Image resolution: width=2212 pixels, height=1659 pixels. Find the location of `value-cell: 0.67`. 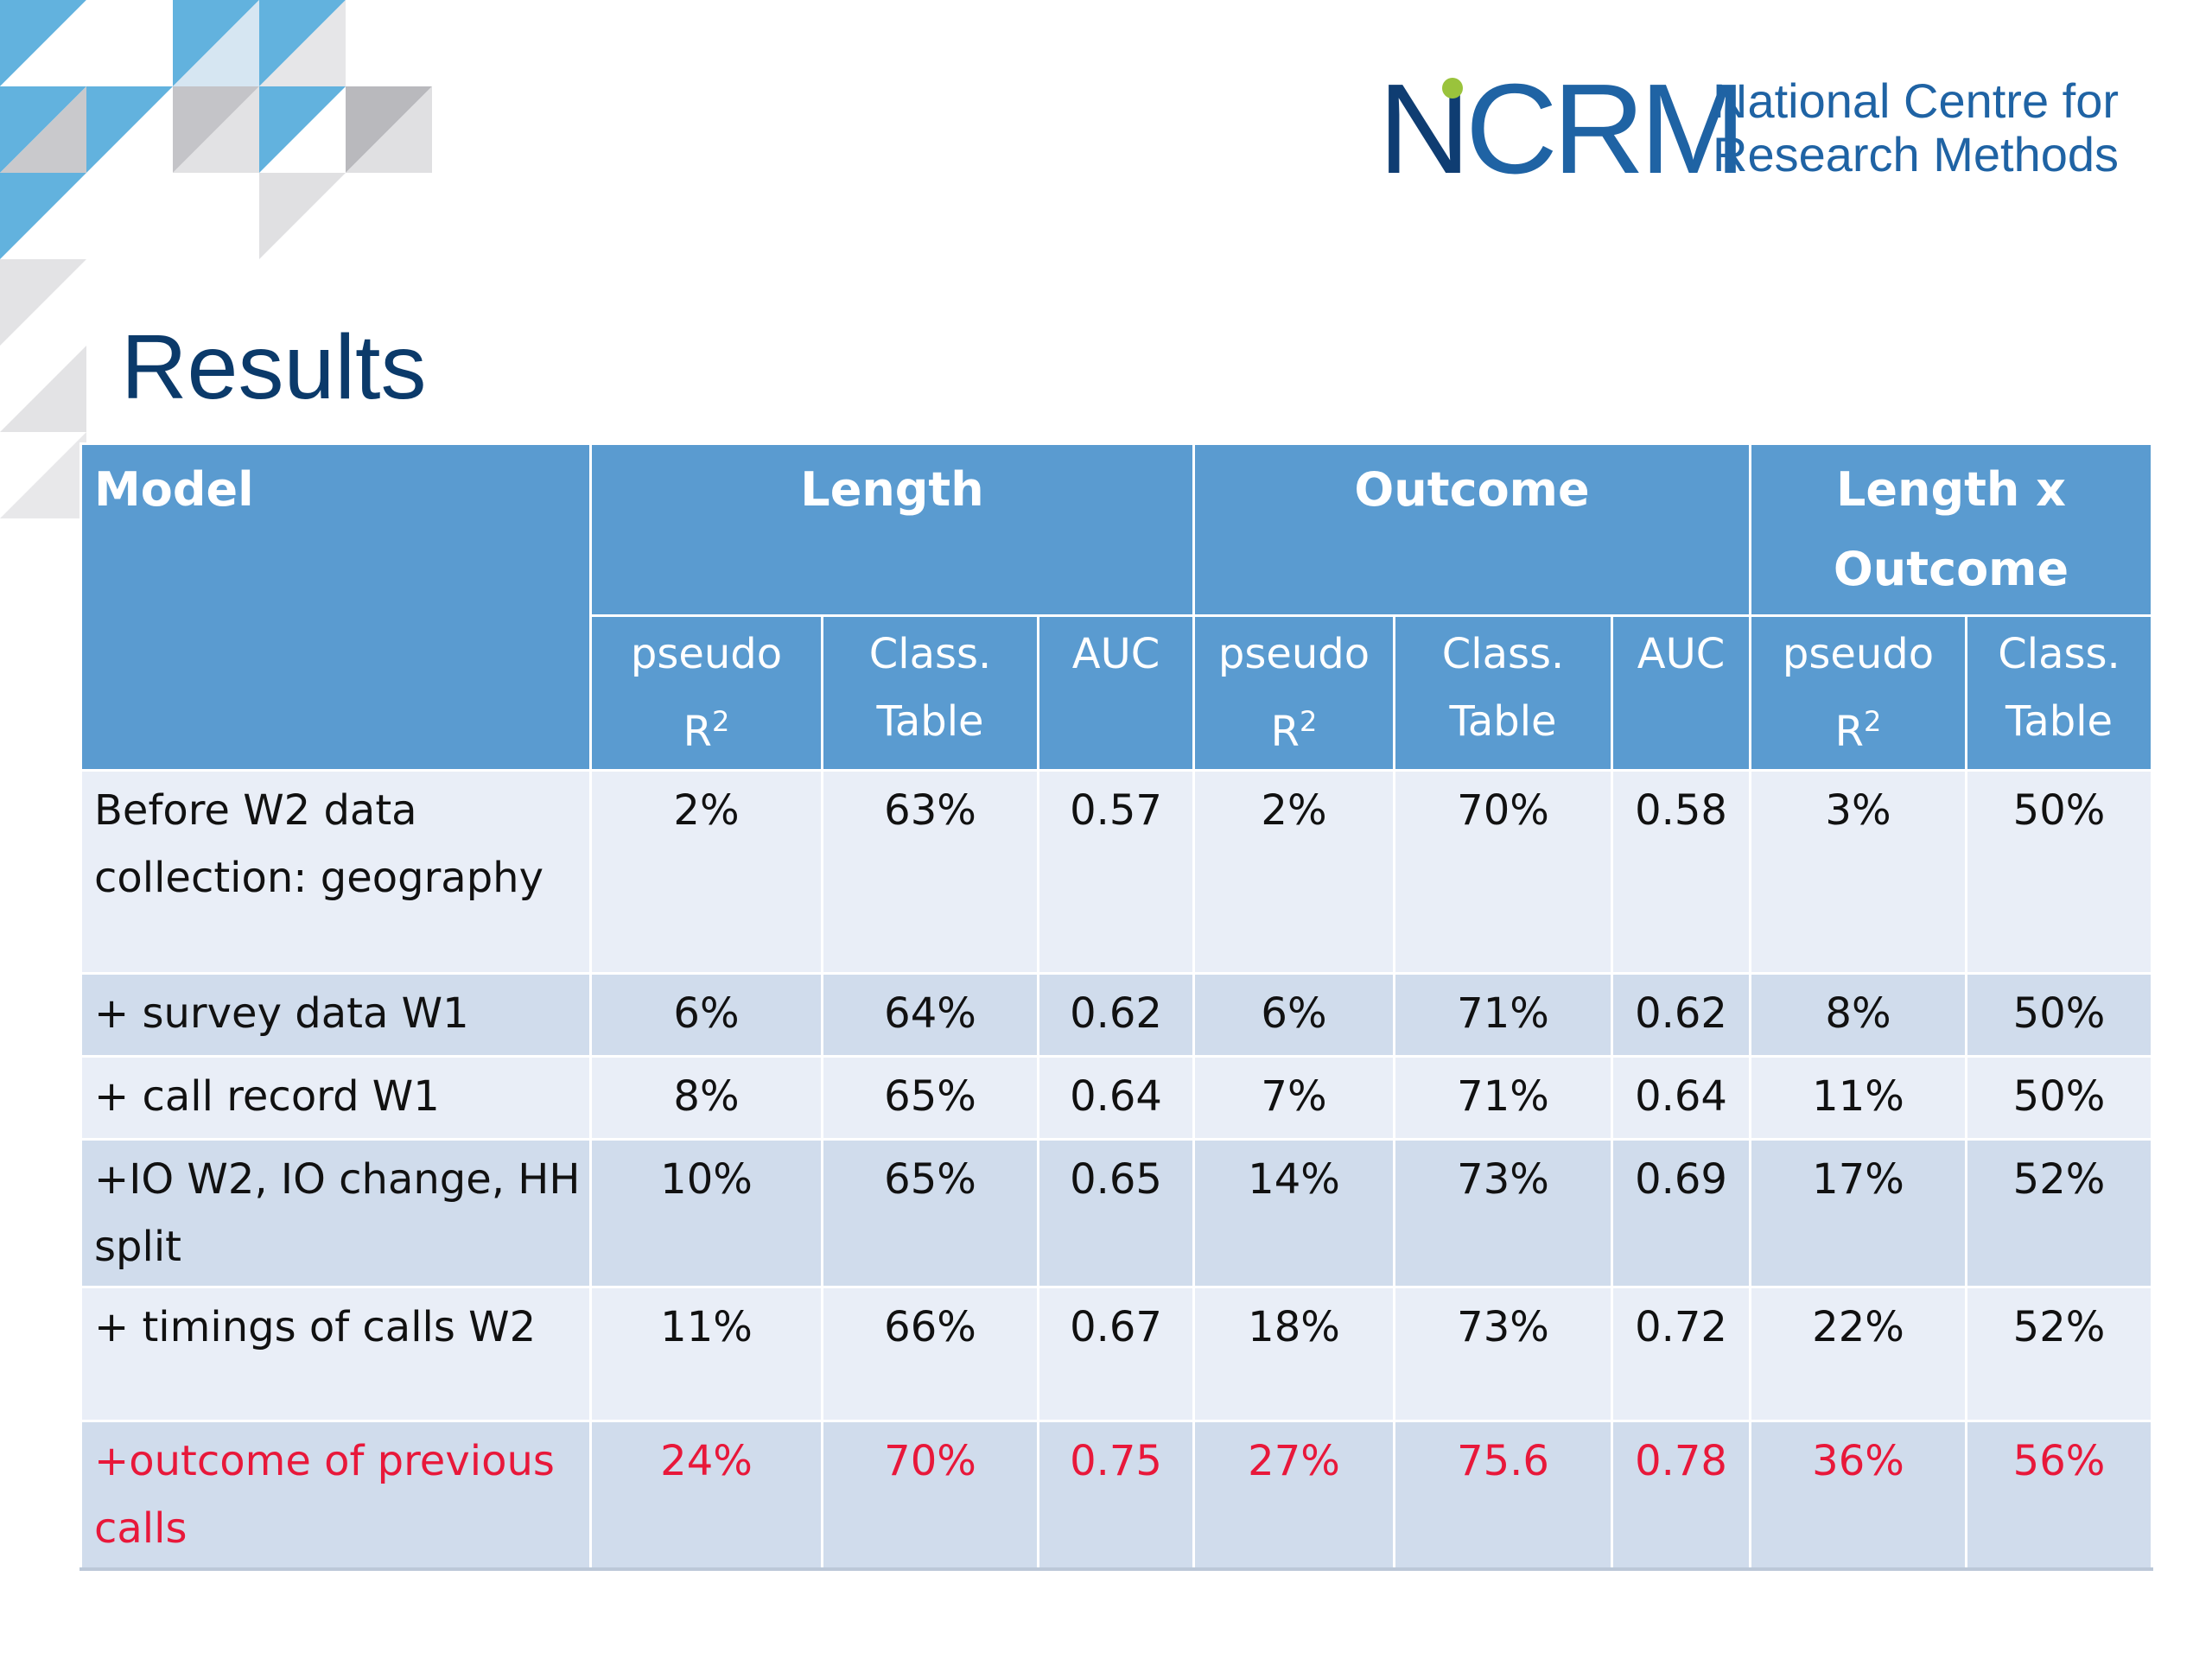

value-cell: 0.67 is located at coordinates (1116, 1354).